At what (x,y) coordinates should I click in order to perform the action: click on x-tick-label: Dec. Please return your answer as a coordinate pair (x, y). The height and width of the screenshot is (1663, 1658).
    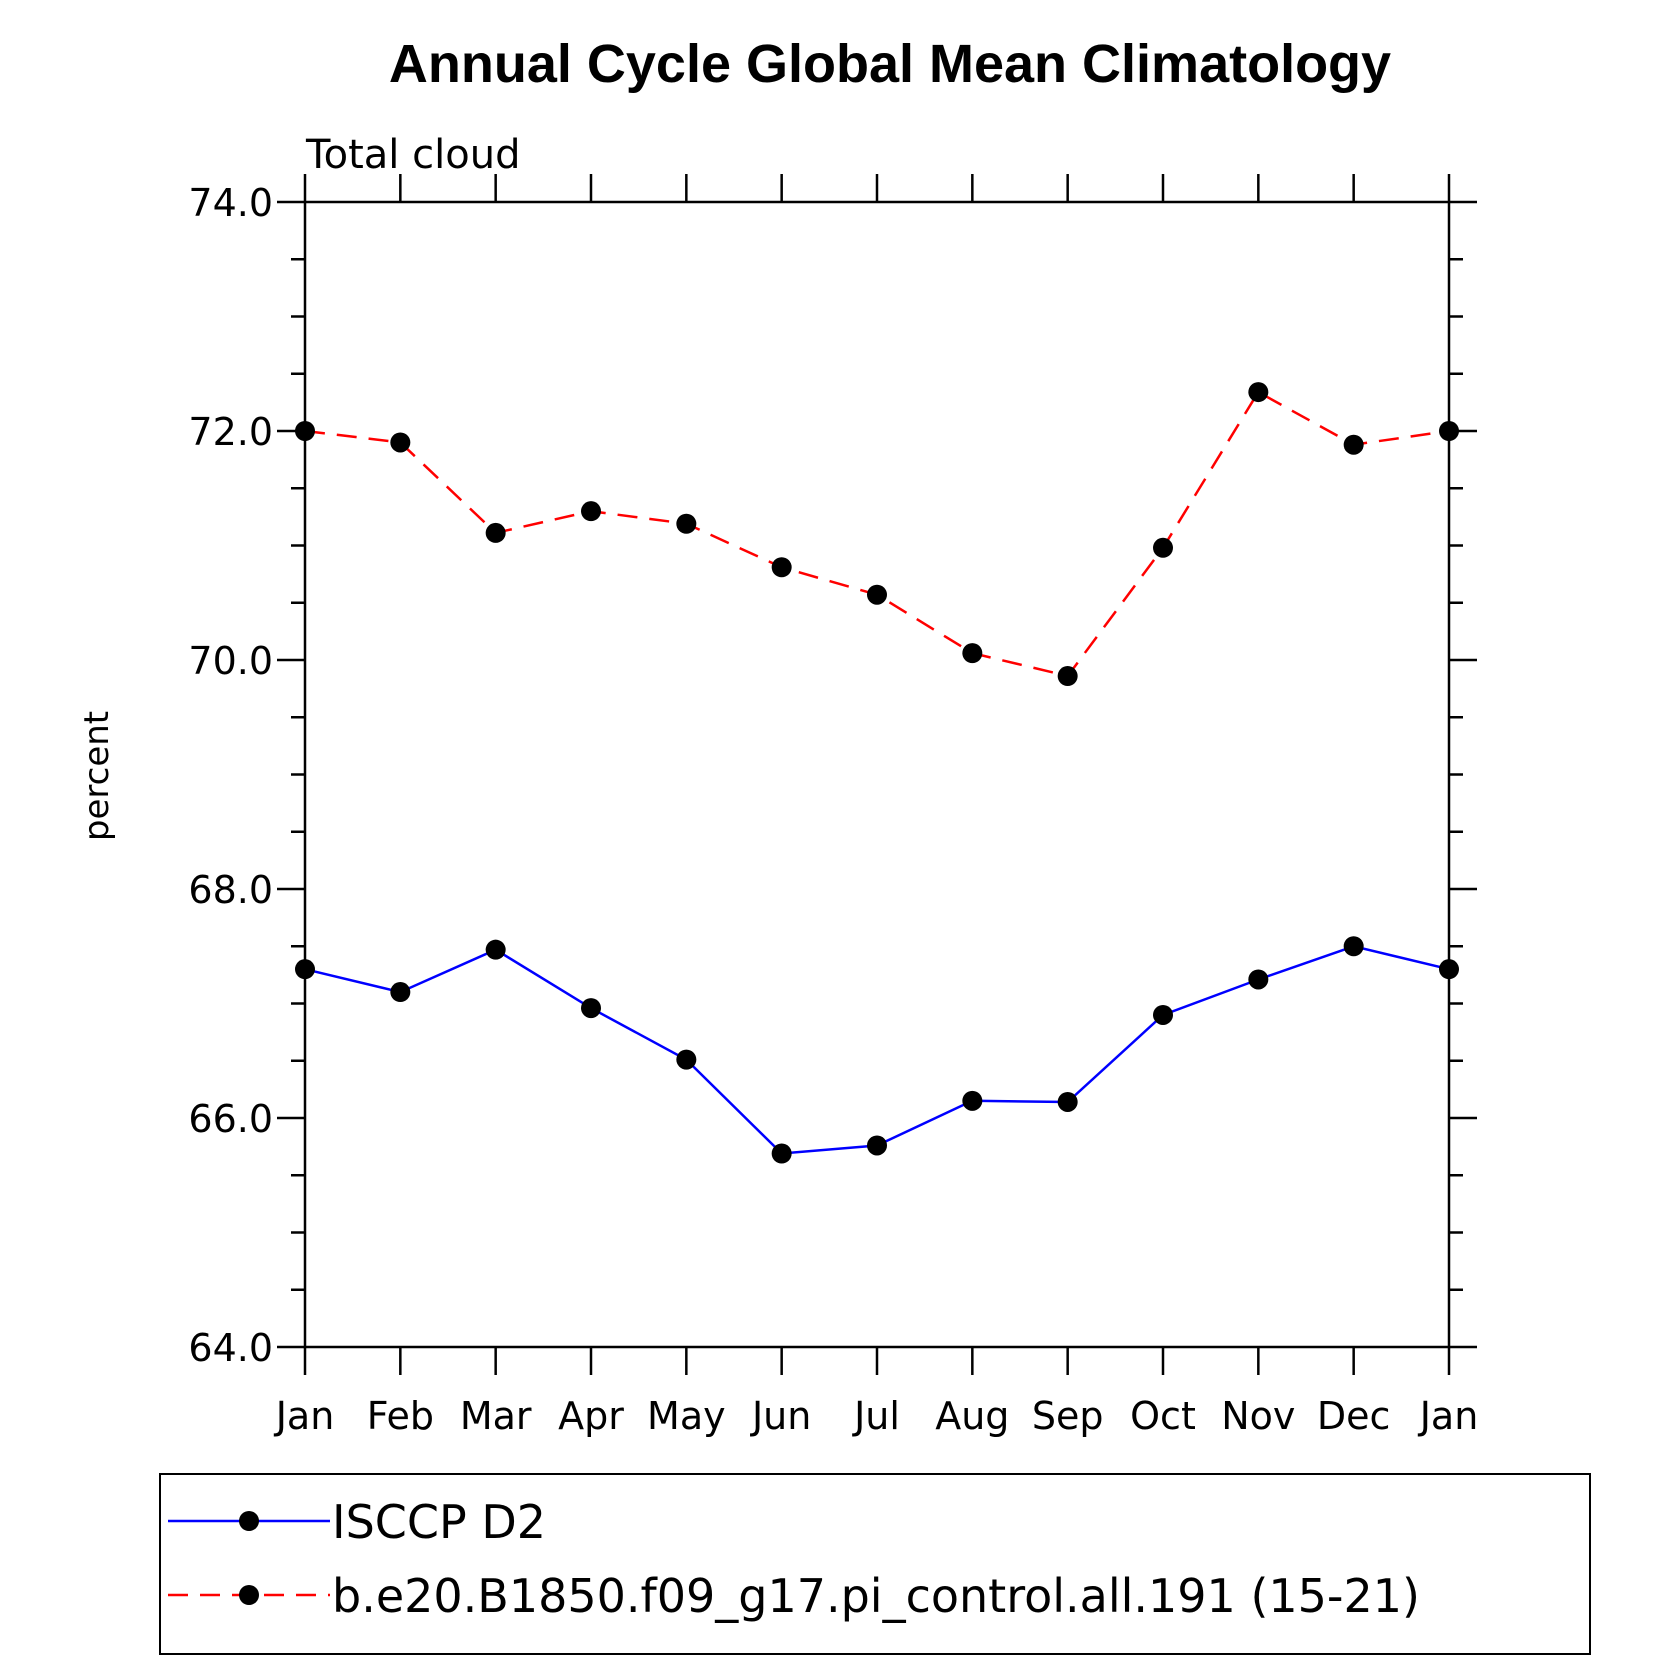
    Looking at the image, I should click on (1354, 1416).